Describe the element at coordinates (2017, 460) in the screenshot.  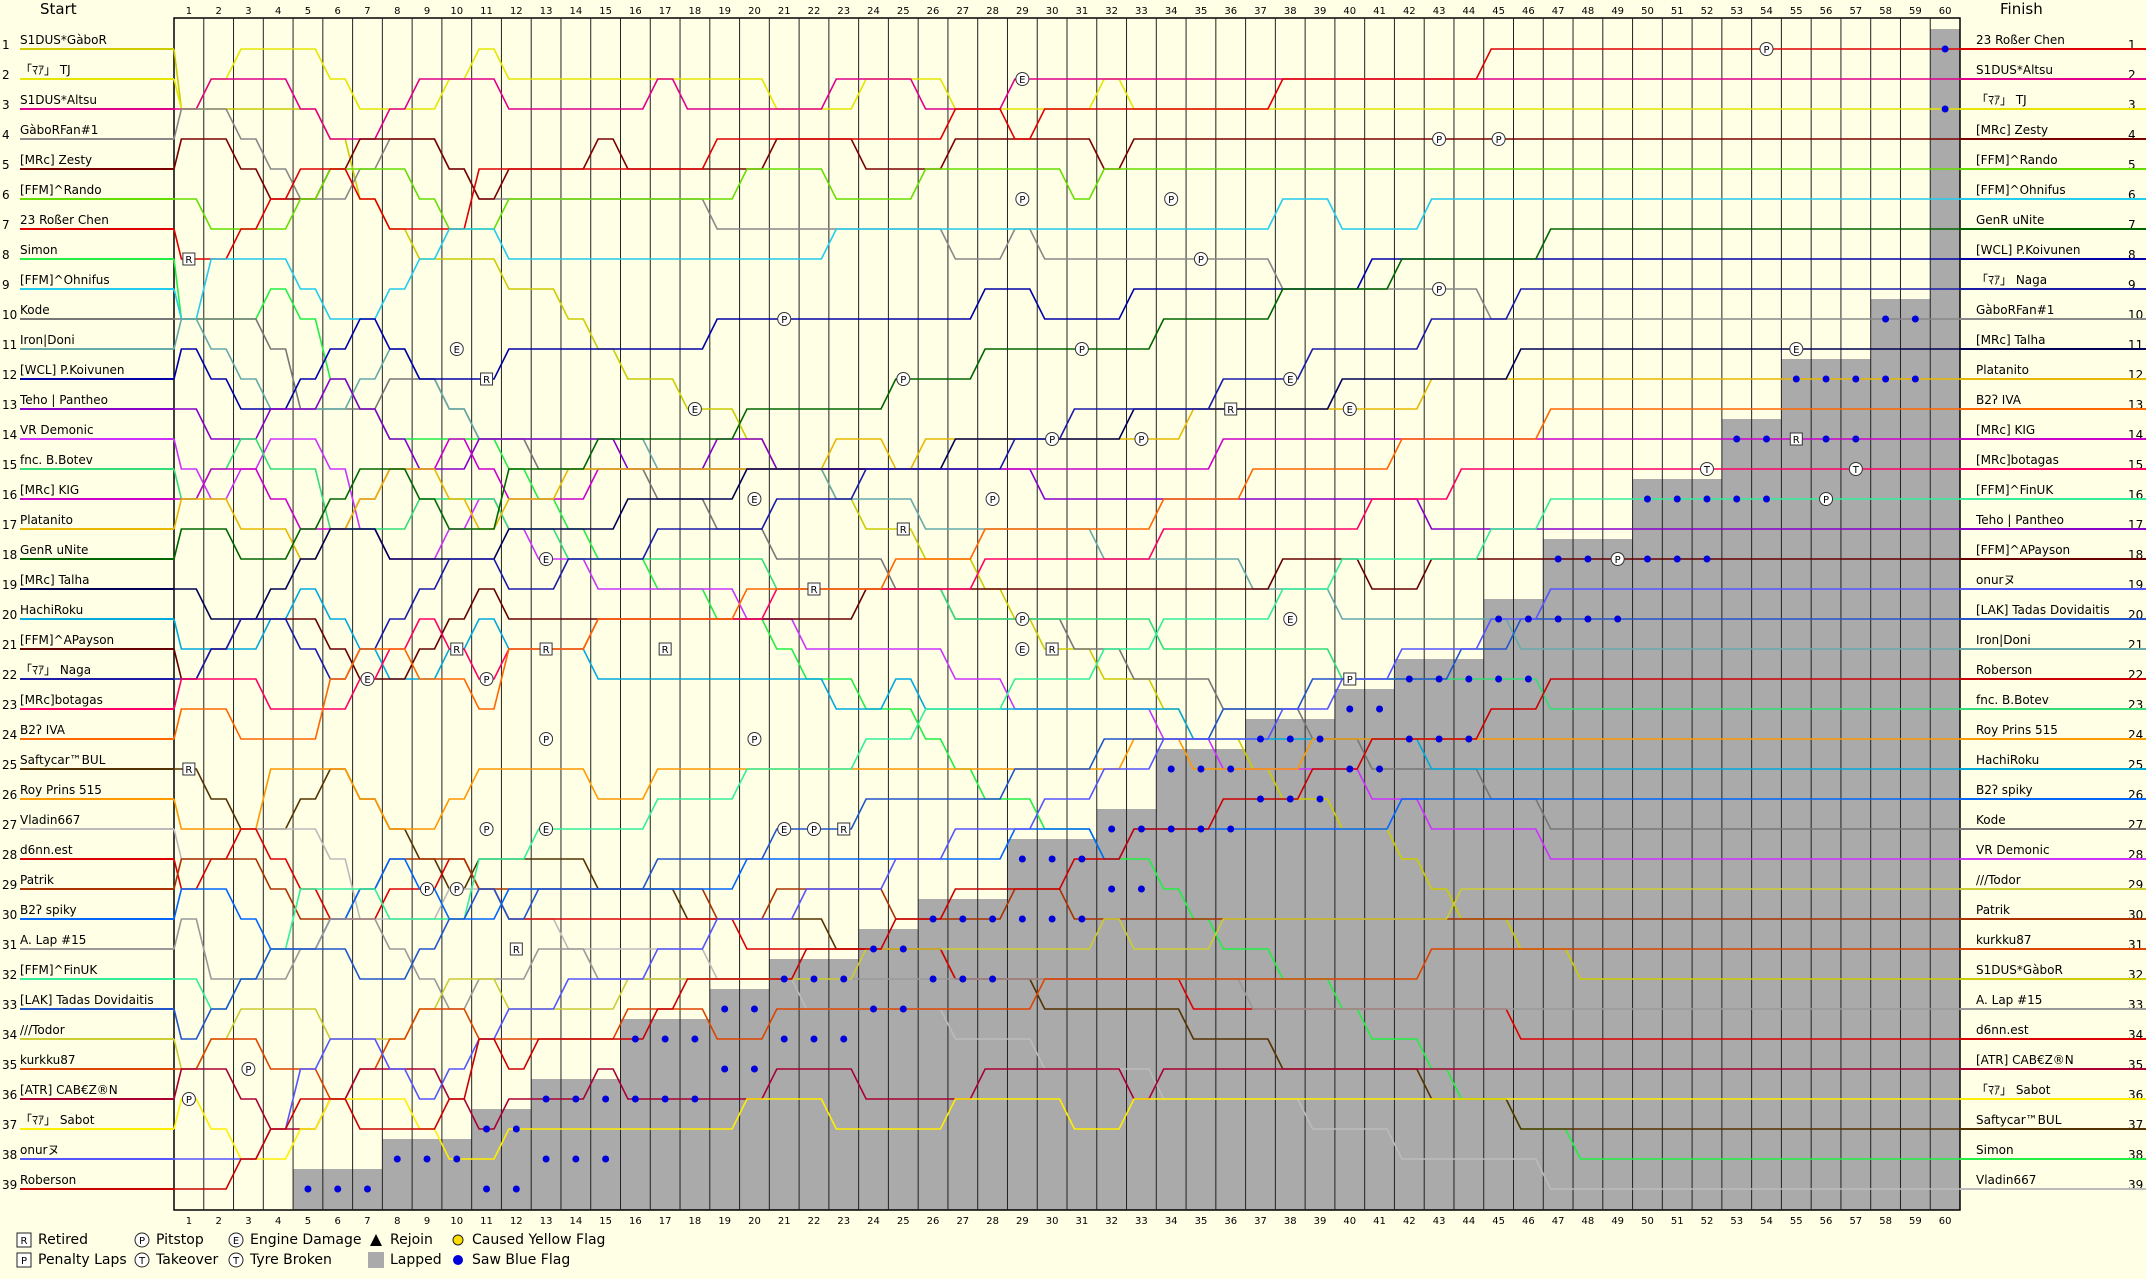
I see `finish-driver-label: [MRc]botagas` at that location.